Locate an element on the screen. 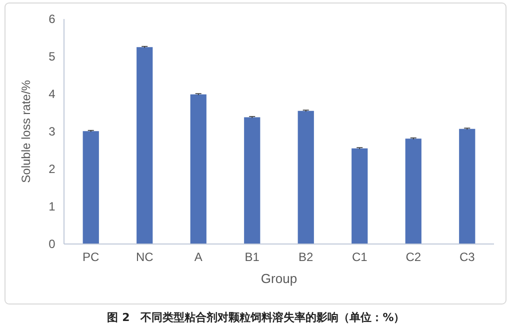  x-tick-label: C3 is located at coordinates (467, 257).